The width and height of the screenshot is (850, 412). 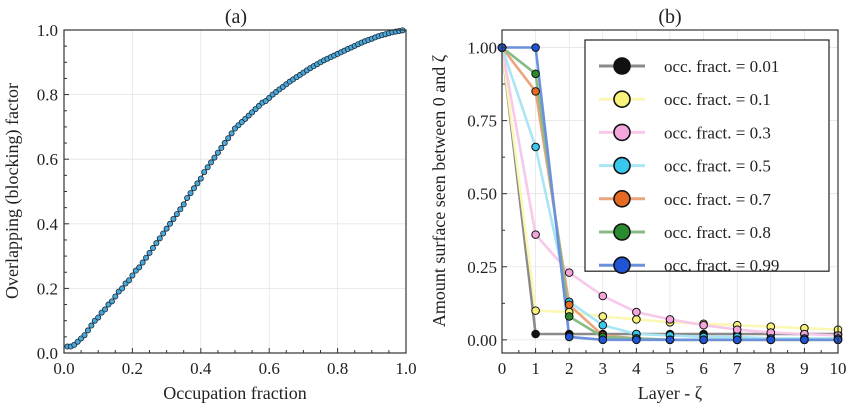 What do you see at coordinates (48, 224) in the screenshot?
I see `panel-a-y-tick-label: 0.4` at bounding box center [48, 224].